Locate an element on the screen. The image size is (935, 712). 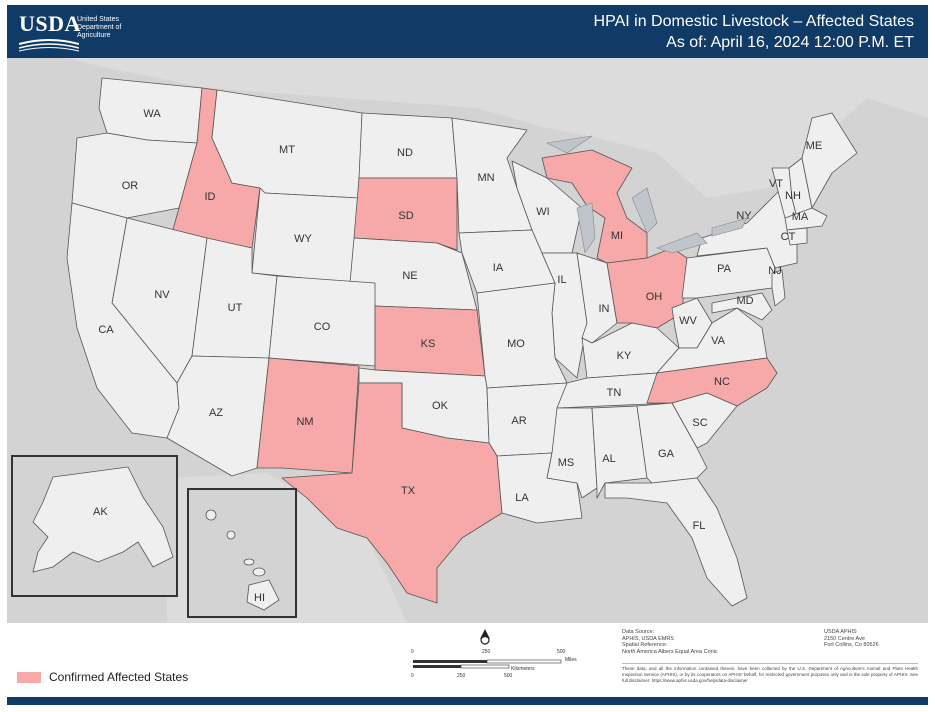
scale-km-unit: Kilometers is located at coordinates (523, 669).